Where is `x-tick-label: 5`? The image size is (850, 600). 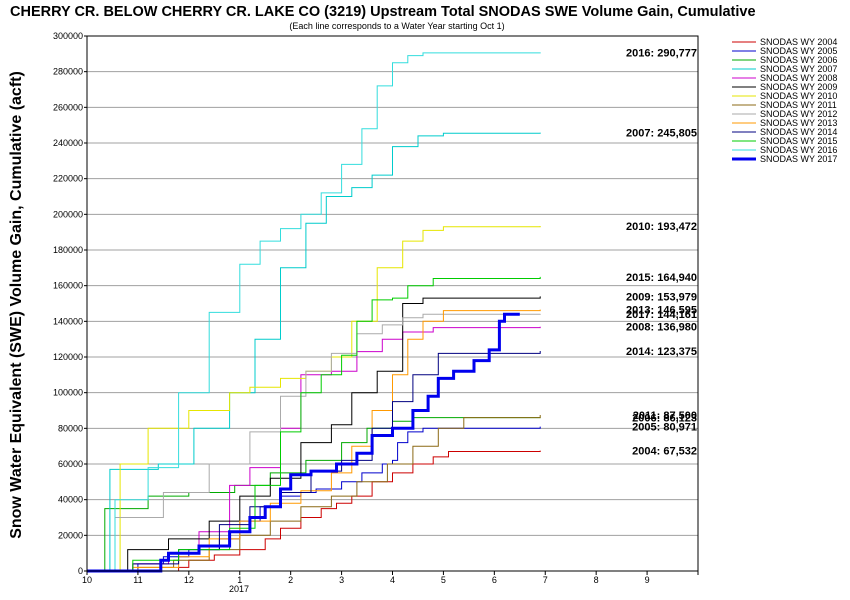
x-tick-label: 5 is located at coordinates (443, 580).